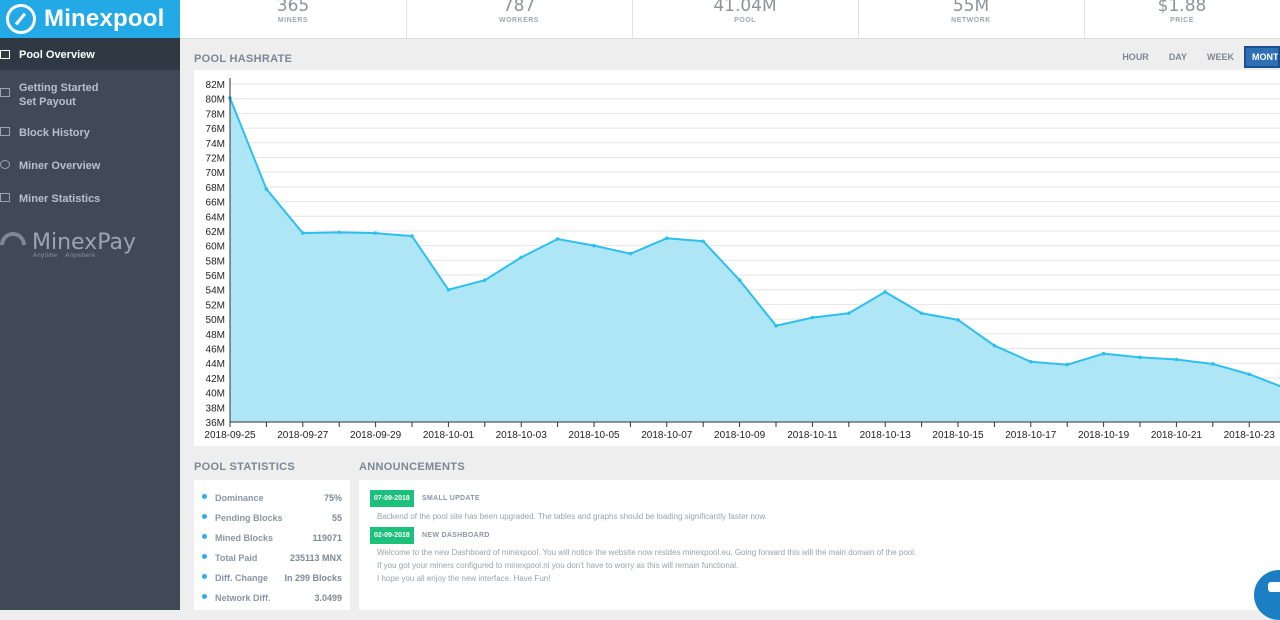 The width and height of the screenshot is (1280, 620). I want to click on minexpay-name: MinexPay, so click(84, 242).